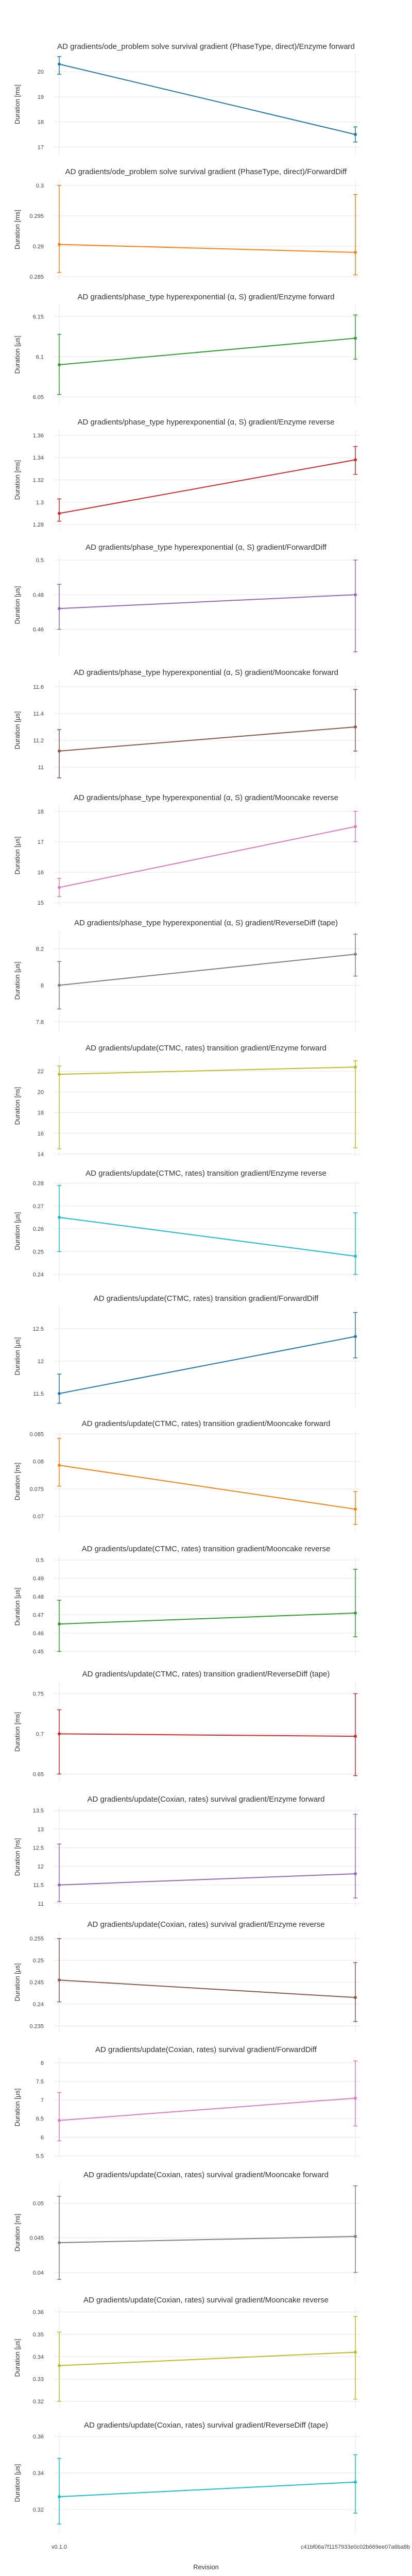 The height and width of the screenshot is (2576, 412). Describe the element at coordinates (36, 216) in the screenshot. I see `y-tick-label: 0.295` at that location.